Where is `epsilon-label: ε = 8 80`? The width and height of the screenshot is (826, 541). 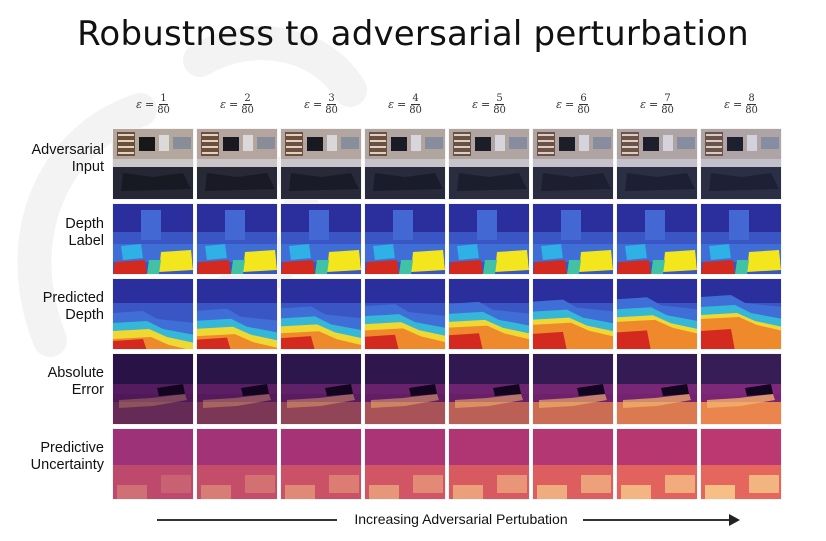
epsilon-label: ε = 8 80 is located at coordinates (741, 104).